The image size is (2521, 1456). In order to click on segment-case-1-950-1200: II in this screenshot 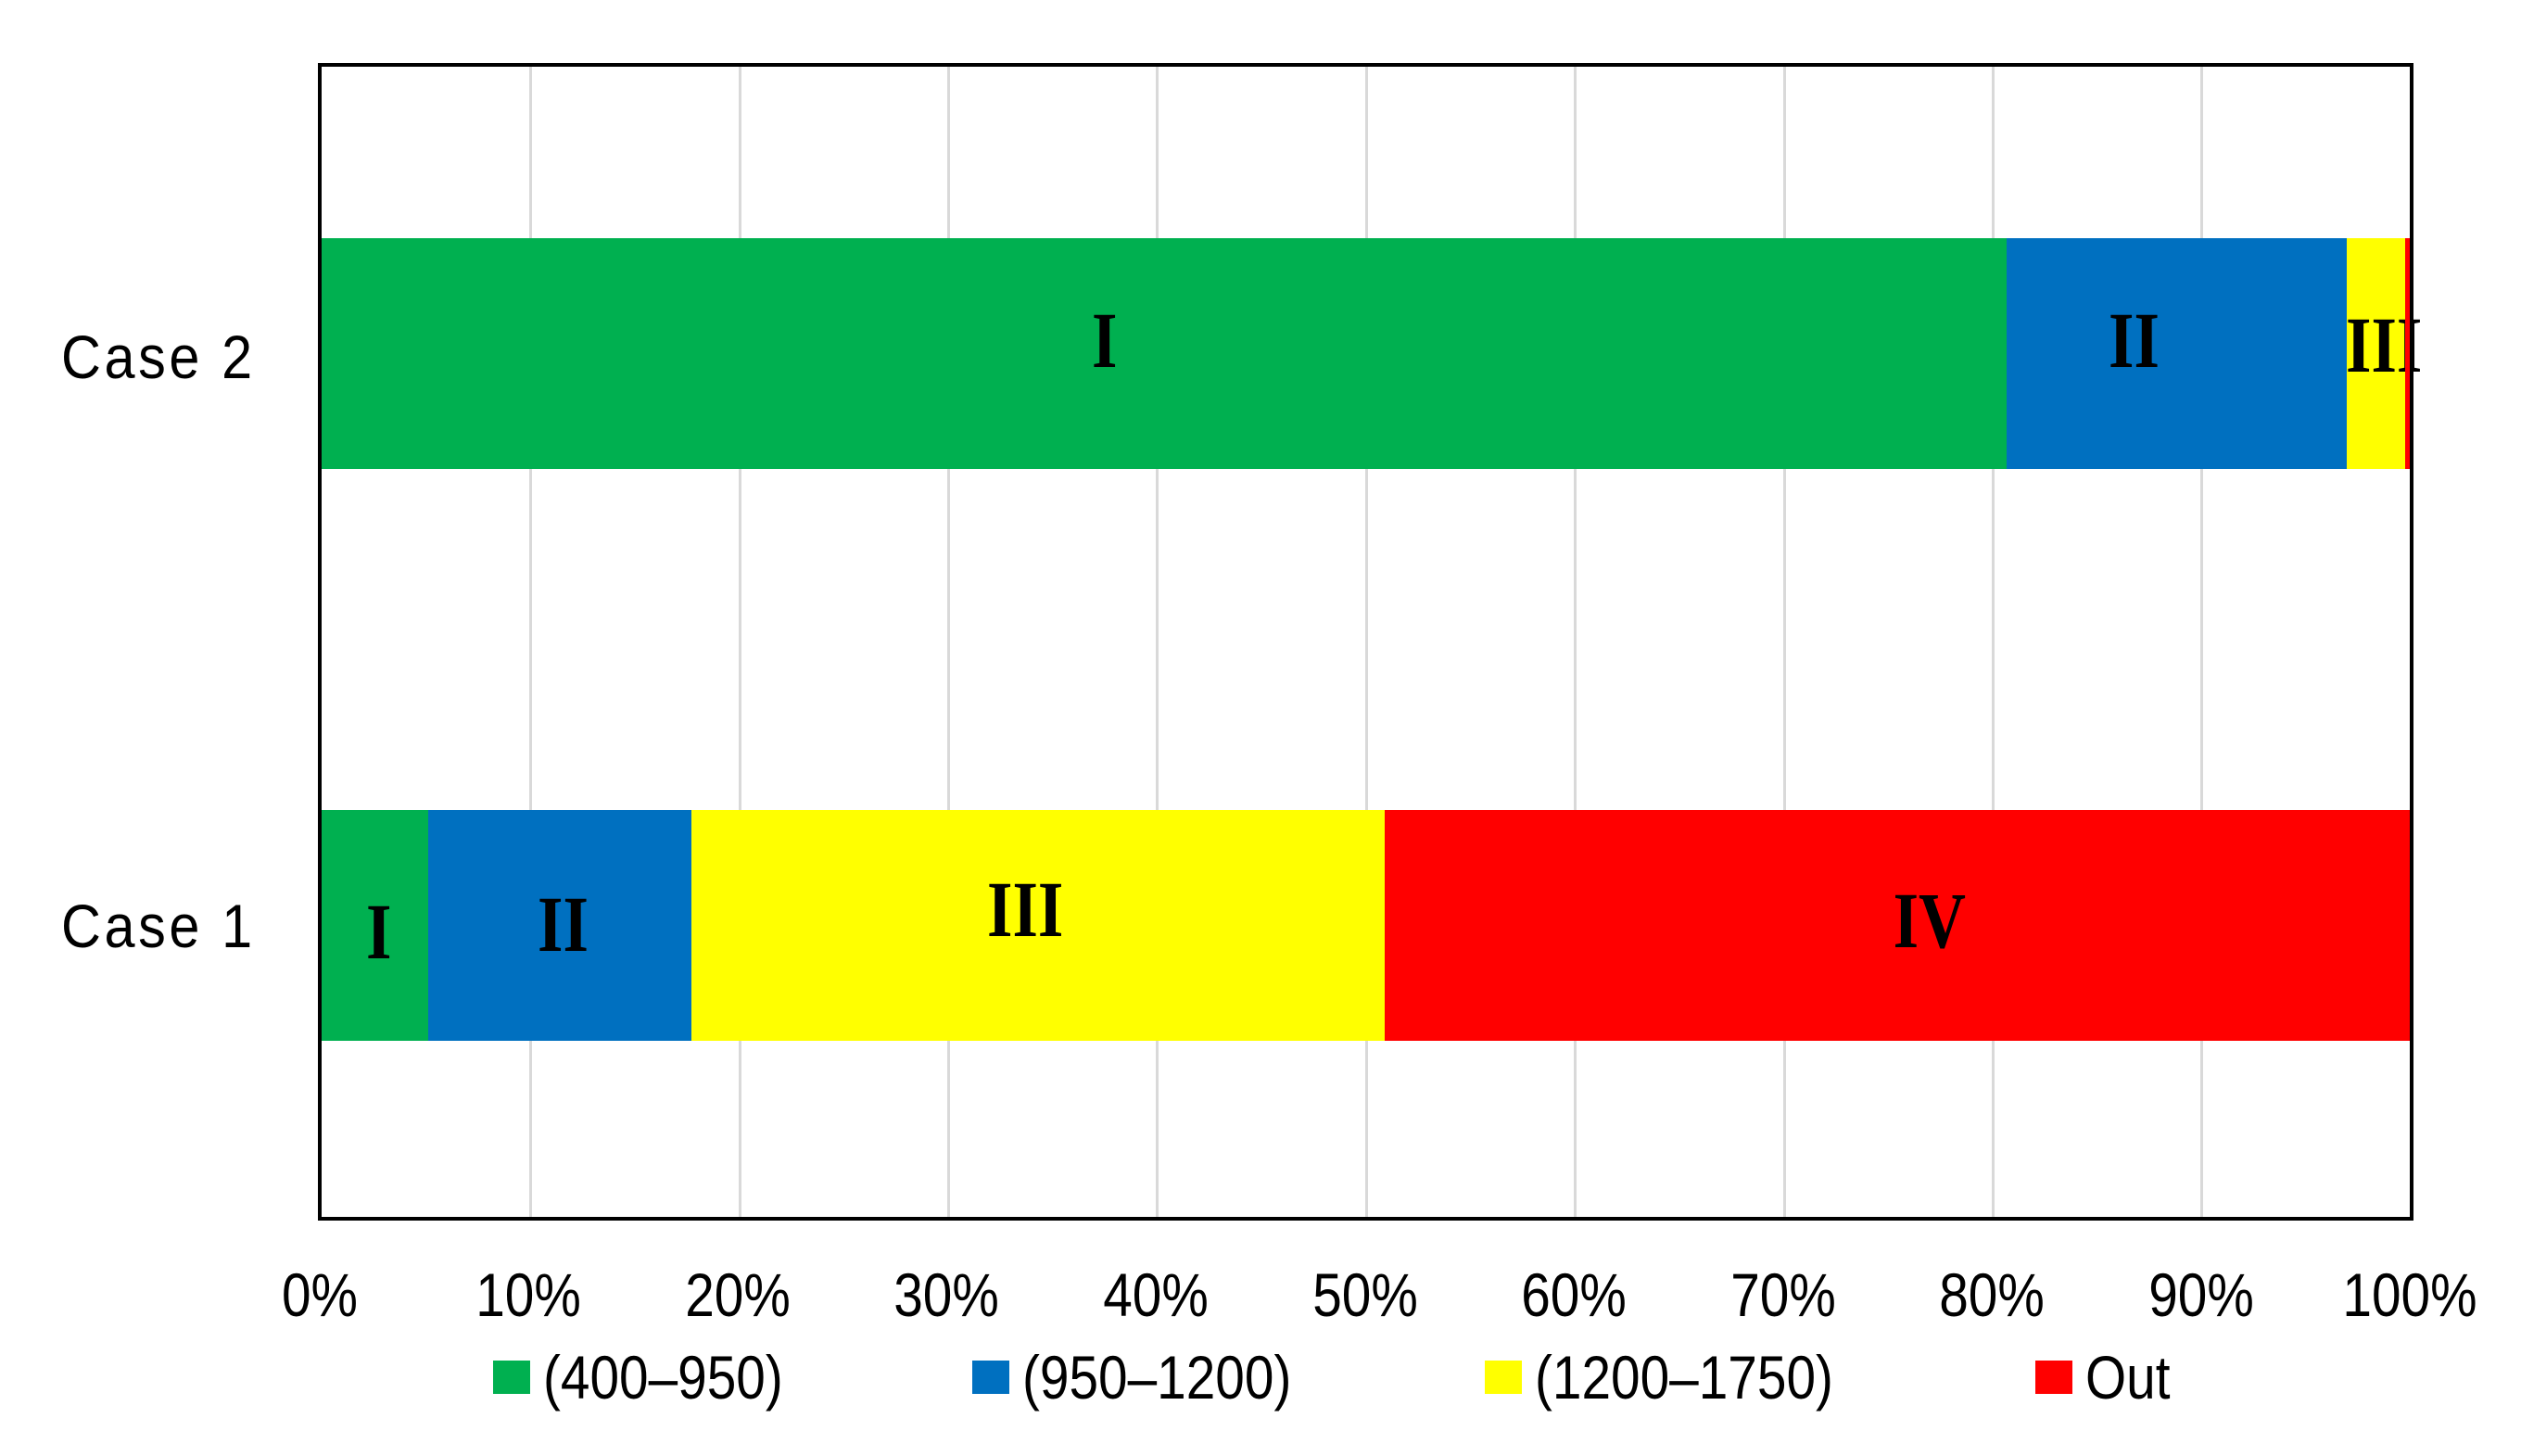, I will do `click(559, 925)`.